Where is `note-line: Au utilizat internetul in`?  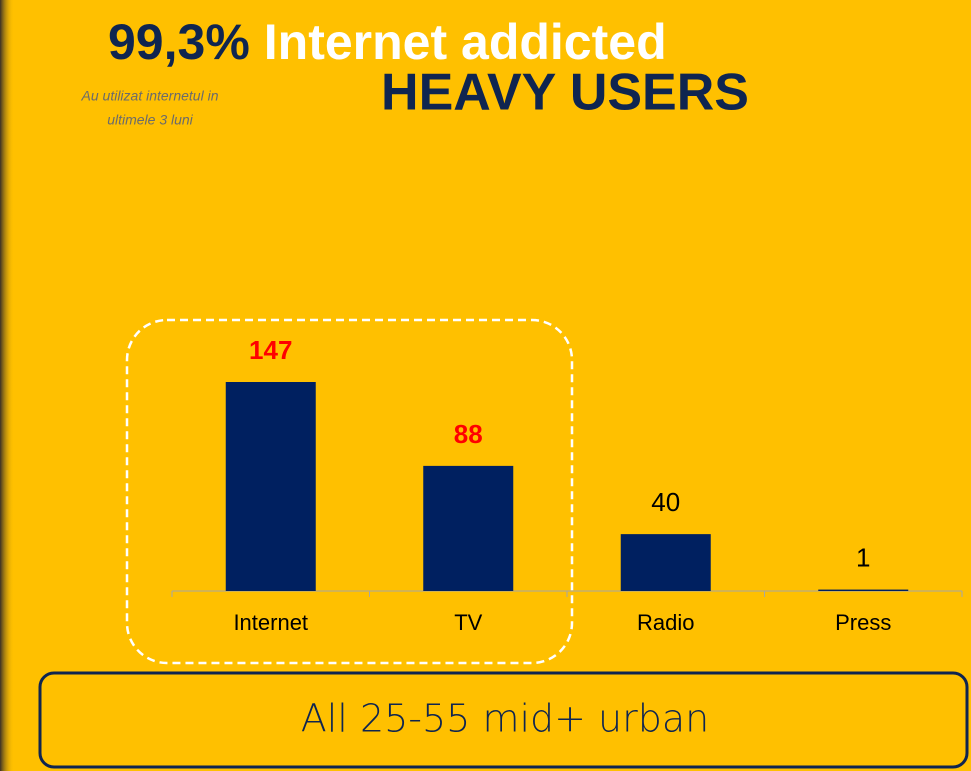 note-line: Au utilizat internetul in is located at coordinates (150, 96).